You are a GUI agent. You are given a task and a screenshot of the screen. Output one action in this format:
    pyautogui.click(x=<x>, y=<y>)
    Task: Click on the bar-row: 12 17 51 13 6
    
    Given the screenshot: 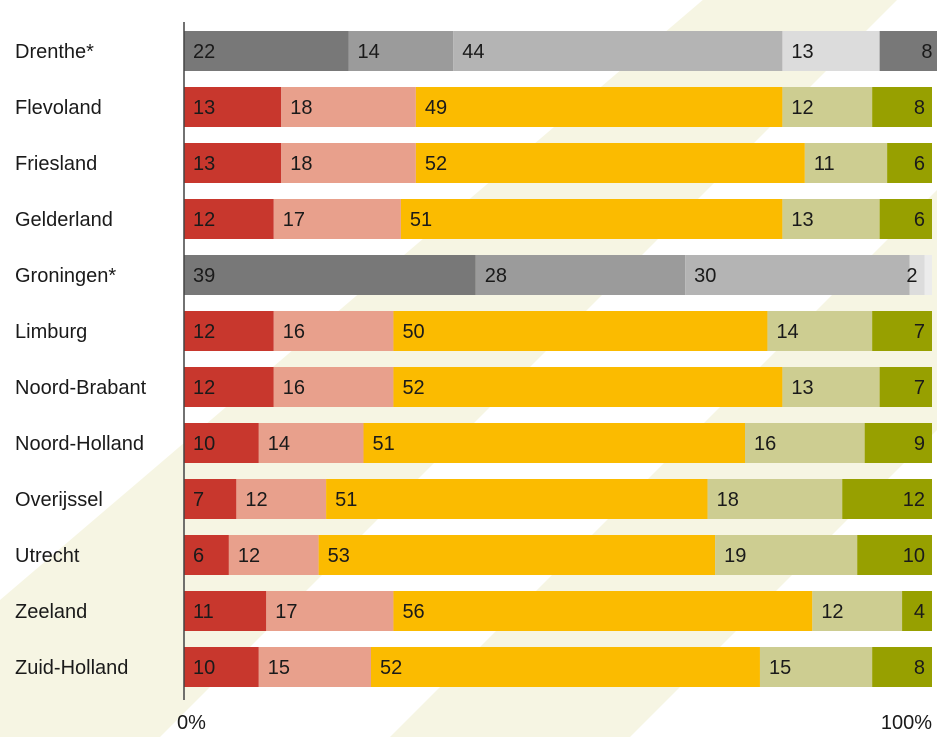 What is the action you would take?
    pyautogui.click(x=558, y=219)
    